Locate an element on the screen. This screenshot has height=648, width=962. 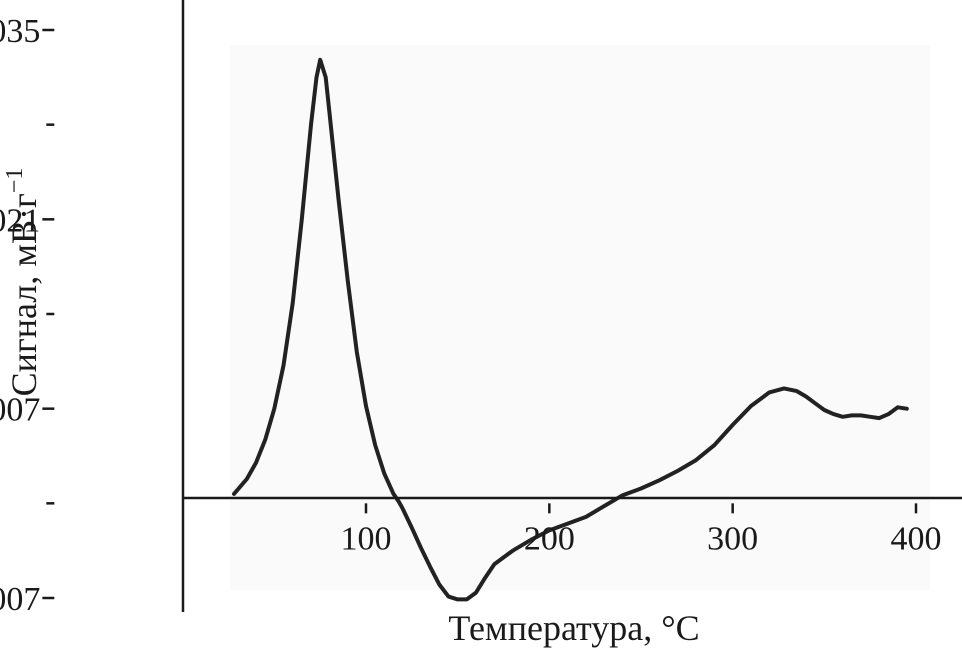
x-ticks: 100 200 300 400 is located at coordinates (641, 530).